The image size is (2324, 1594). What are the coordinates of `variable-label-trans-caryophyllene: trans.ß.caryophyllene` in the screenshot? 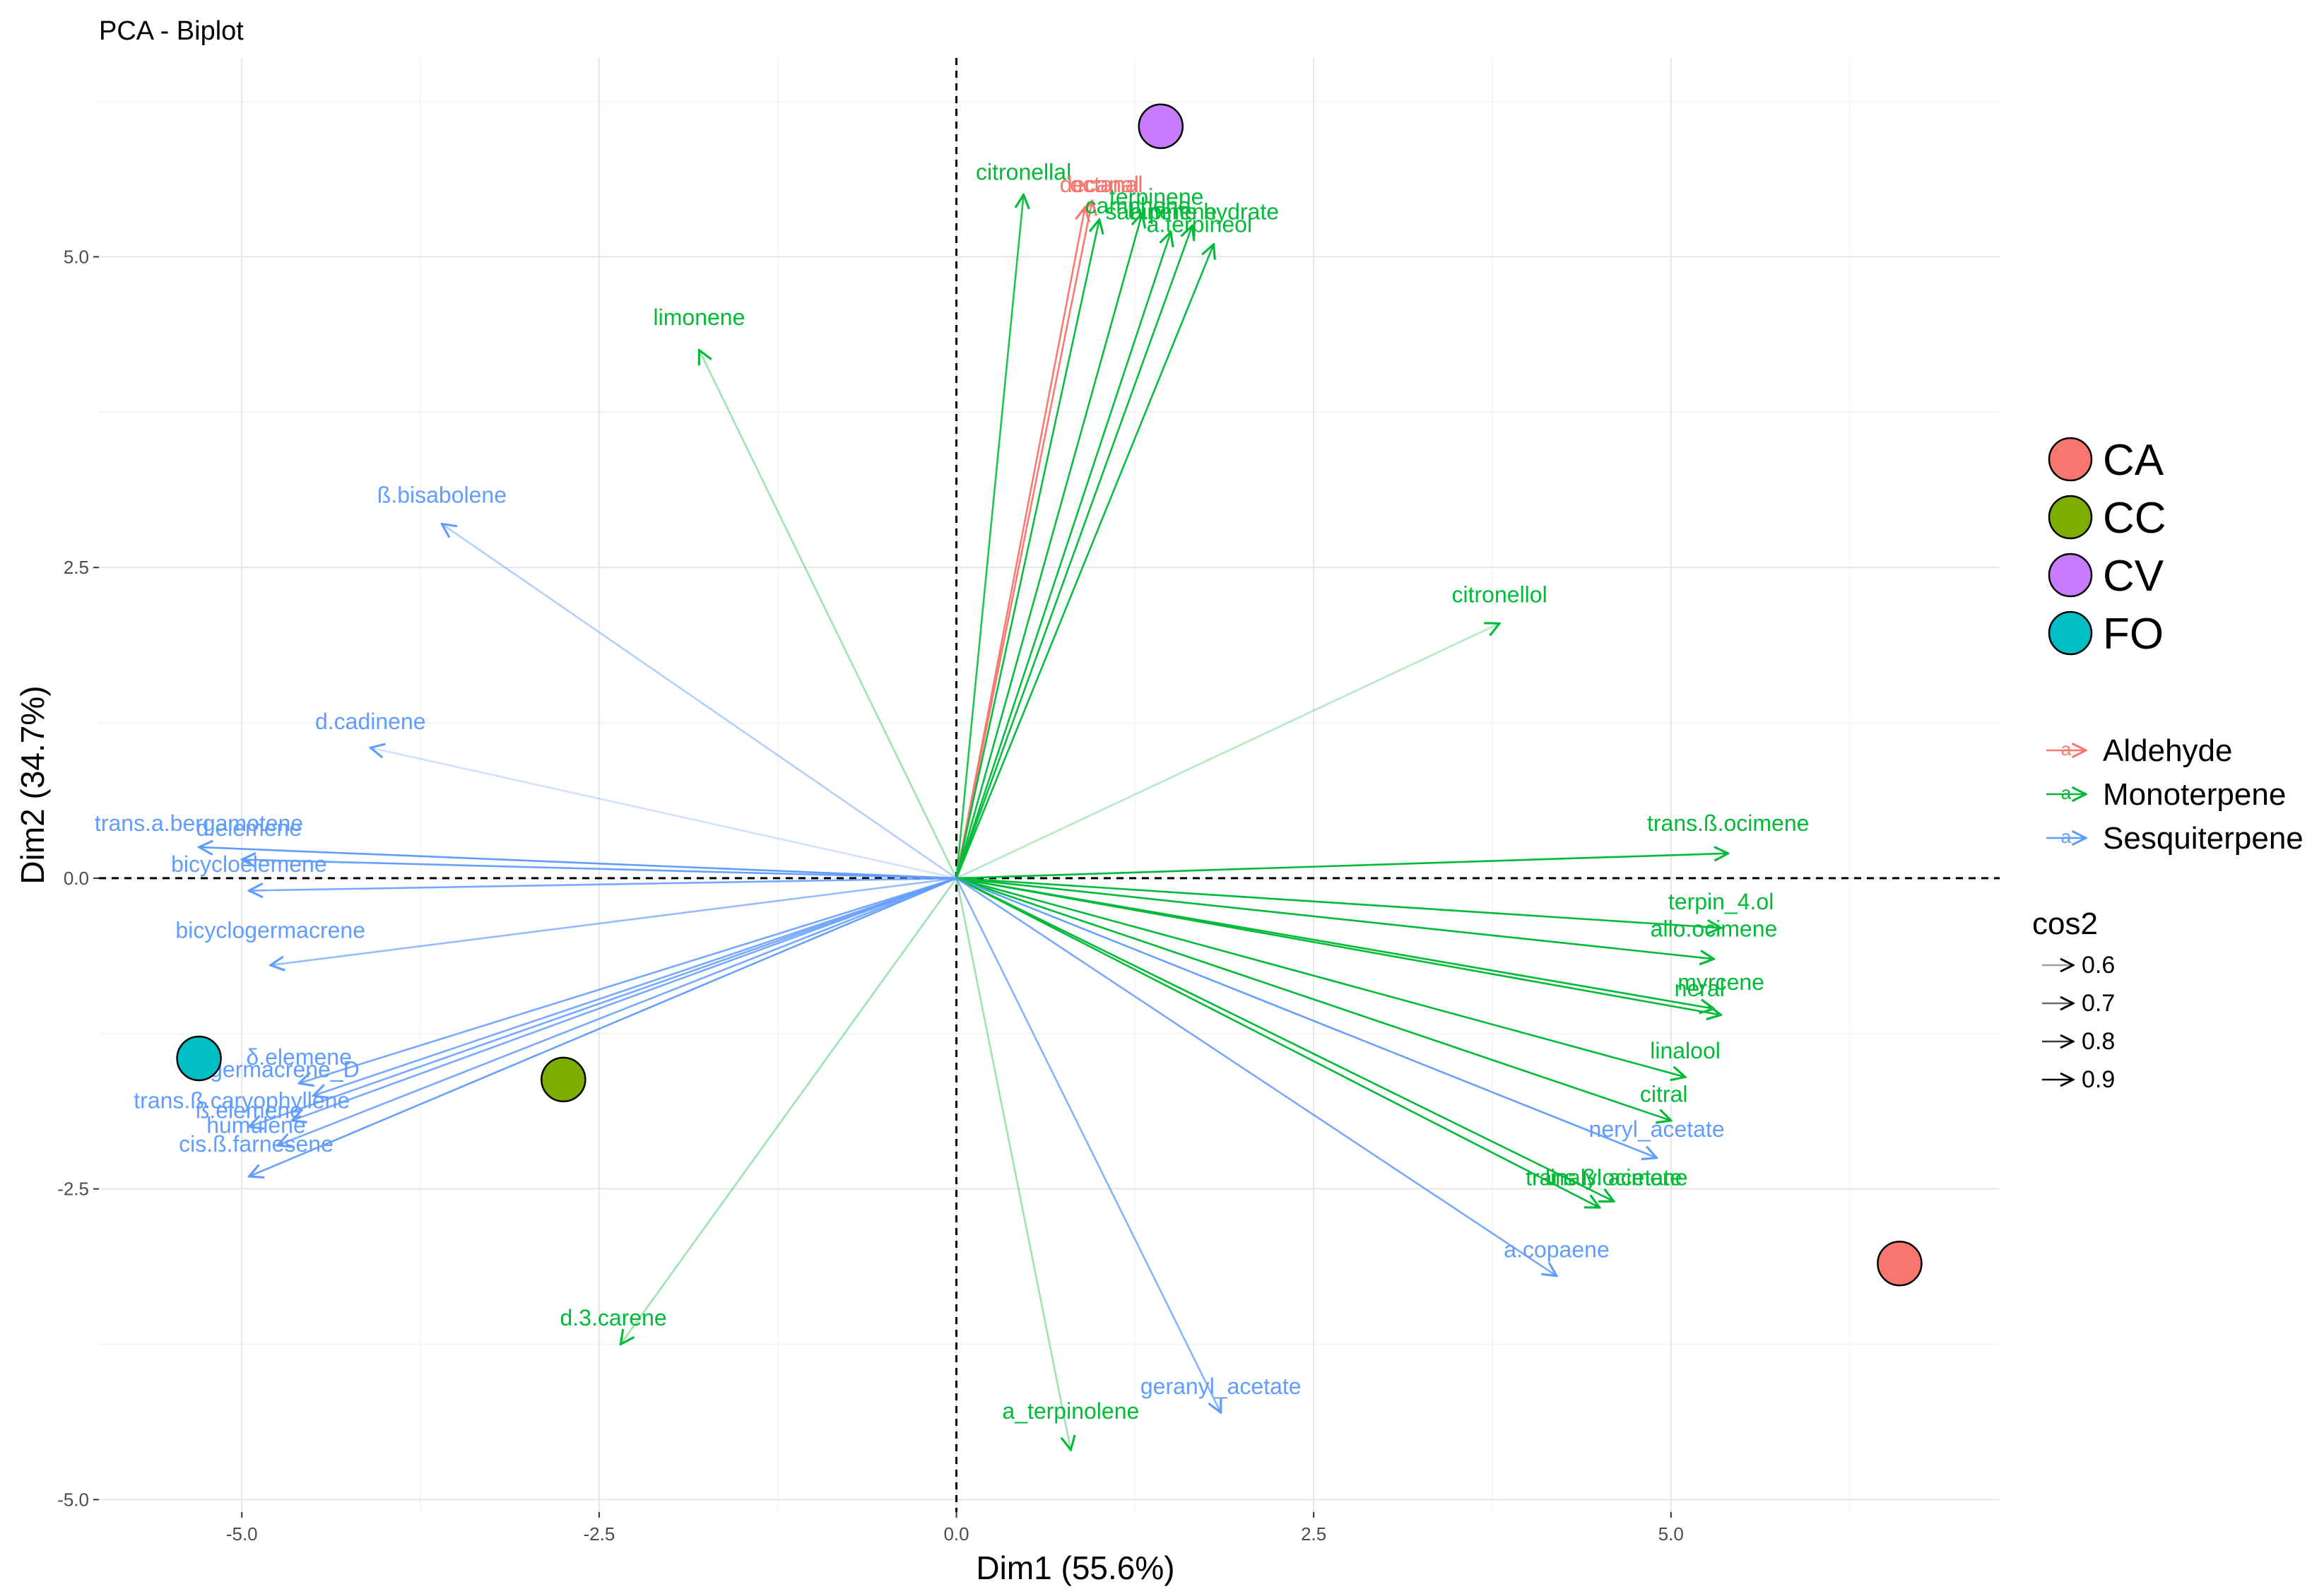 It's located at (242, 1100).